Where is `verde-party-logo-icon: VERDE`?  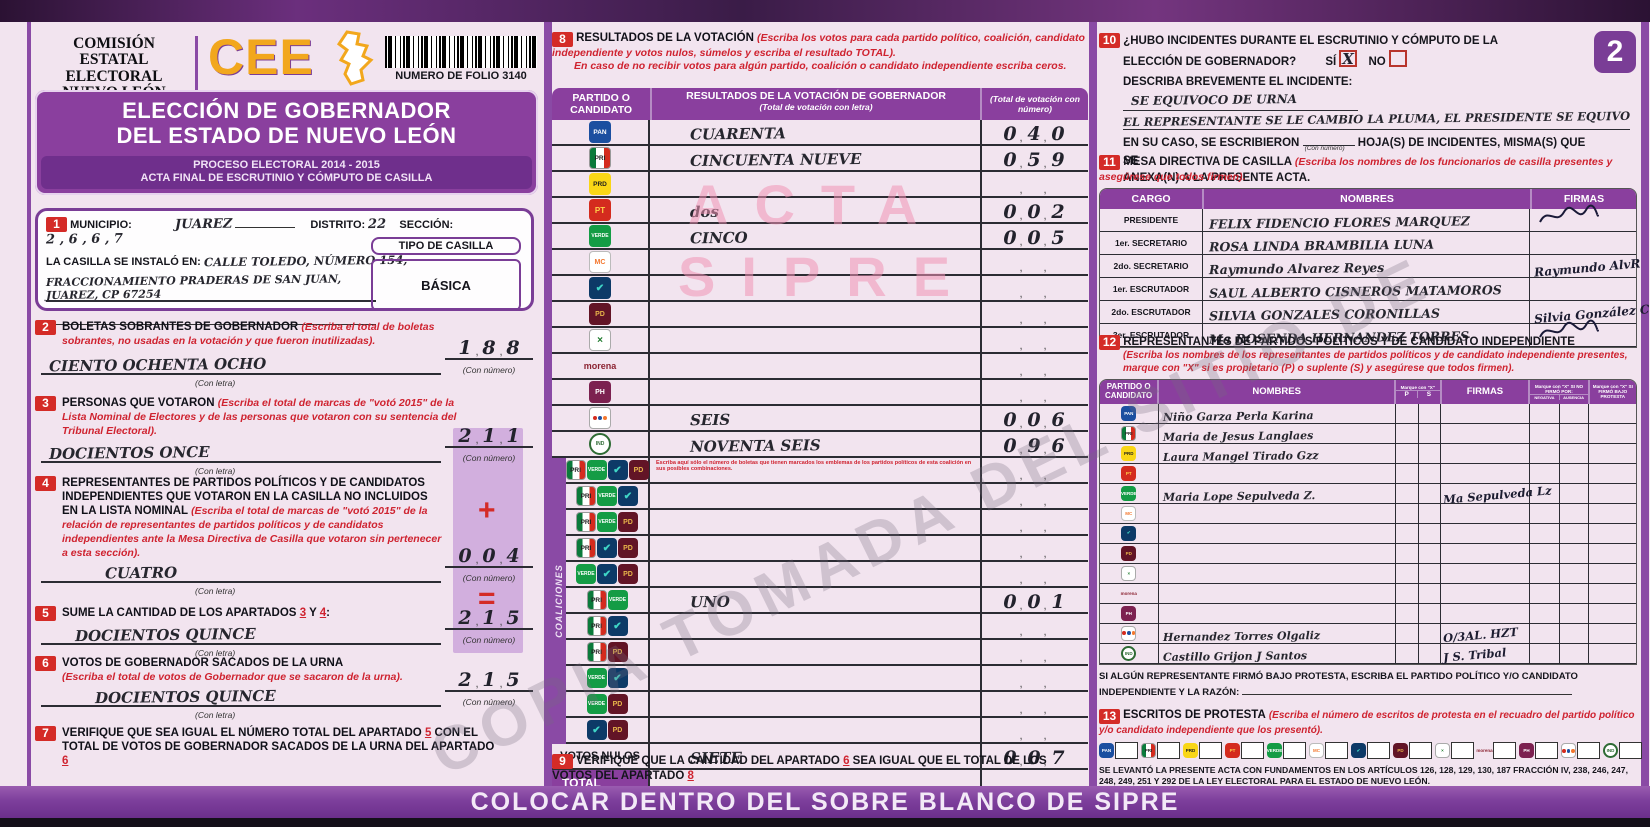 verde-party-logo-icon: VERDE is located at coordinates (617, 600).